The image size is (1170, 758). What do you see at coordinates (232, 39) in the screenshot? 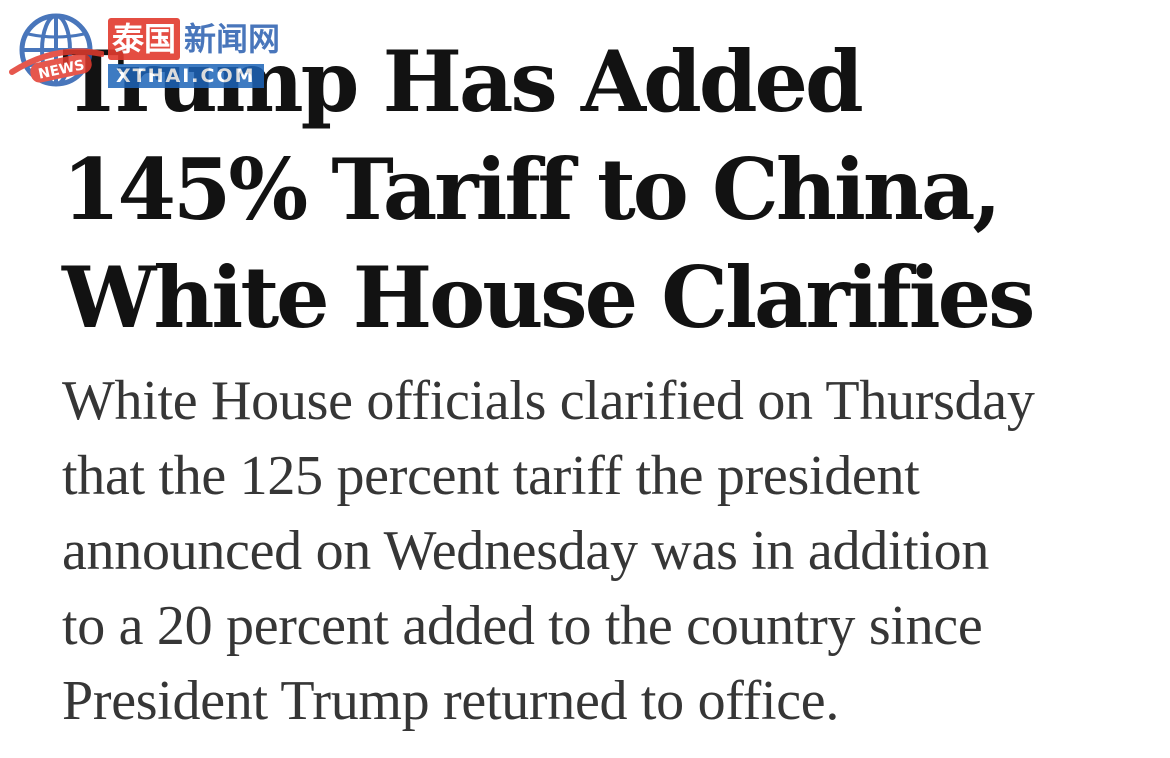
I see `watermark-cn-blue: 新闻网` at bounding box center [232, 39].